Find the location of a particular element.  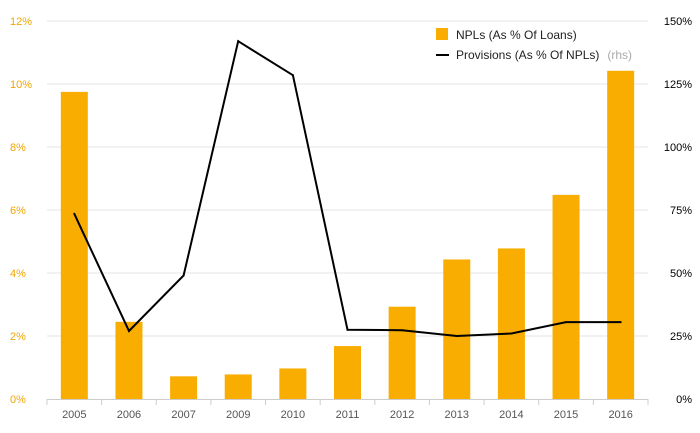

provisions-point-2015 is located at coordinates (566, 322).